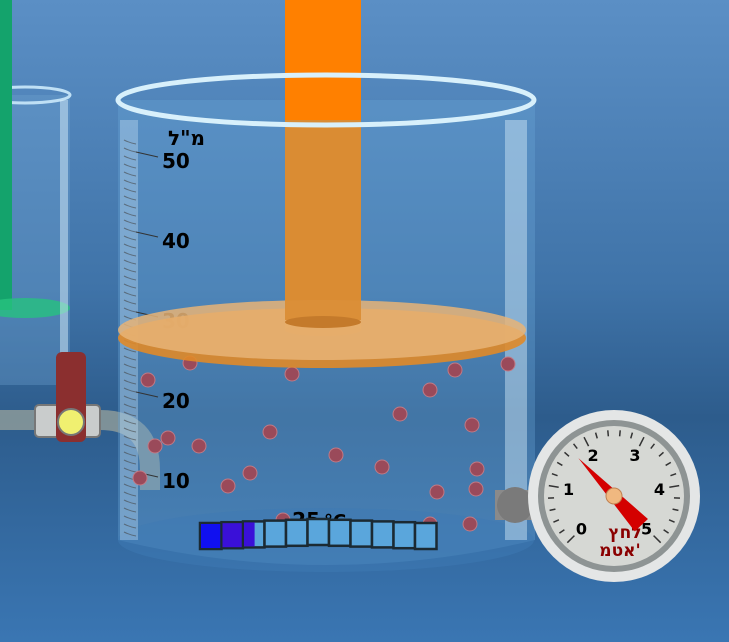 The image size is (729, 642). I want to click on beaker-rim, so click(326, 100).